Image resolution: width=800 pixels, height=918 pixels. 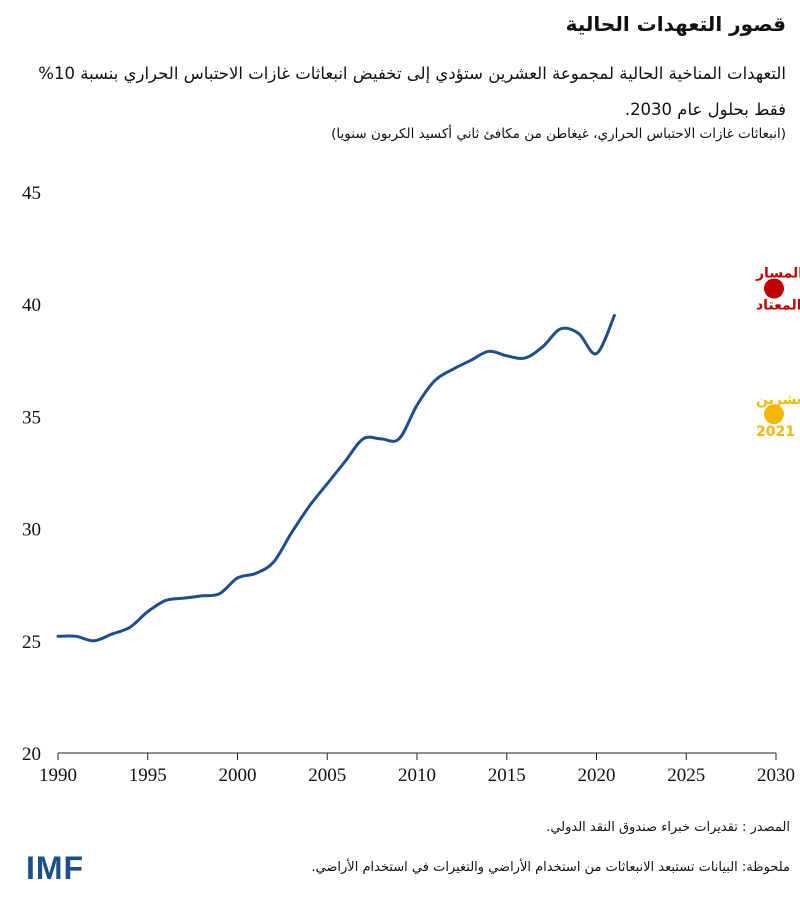 I want to click on x-axis: 1990 1995 2000 2005 2010 2015 2020 2025 2030, so click(x=417, y=769).